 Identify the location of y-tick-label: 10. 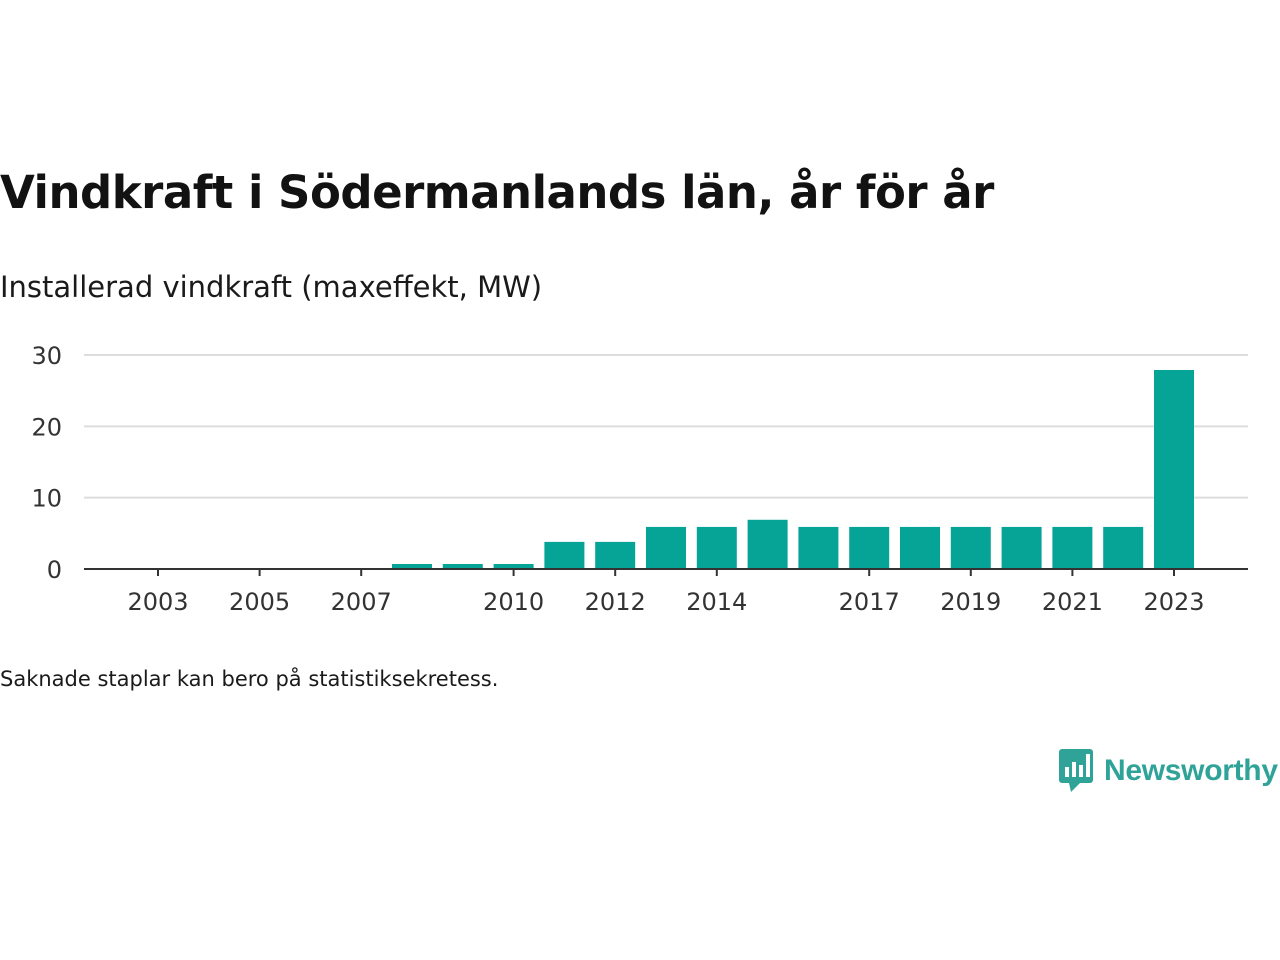
(46, 499).